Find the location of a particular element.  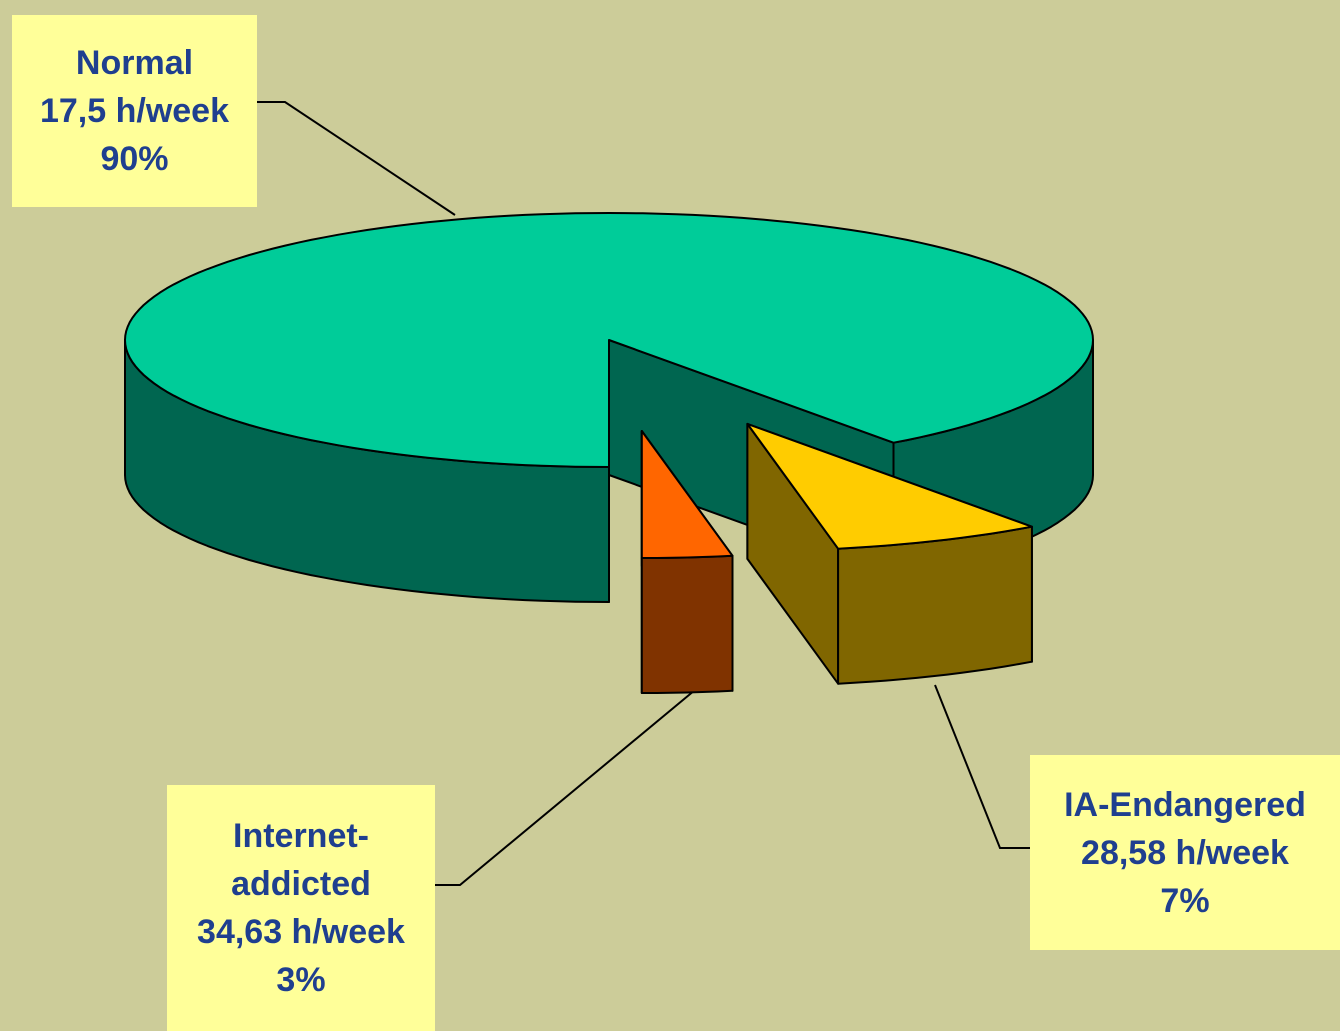

hours-label: 28,58 h/week is located at coordinates (1185, 852).